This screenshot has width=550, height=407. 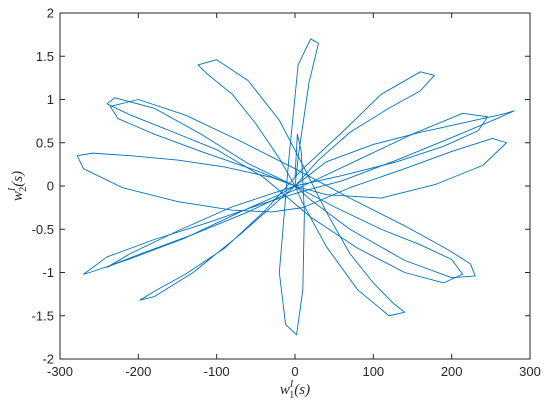 I want to click on x-tick-label: 0, so click(x=294, y=371).